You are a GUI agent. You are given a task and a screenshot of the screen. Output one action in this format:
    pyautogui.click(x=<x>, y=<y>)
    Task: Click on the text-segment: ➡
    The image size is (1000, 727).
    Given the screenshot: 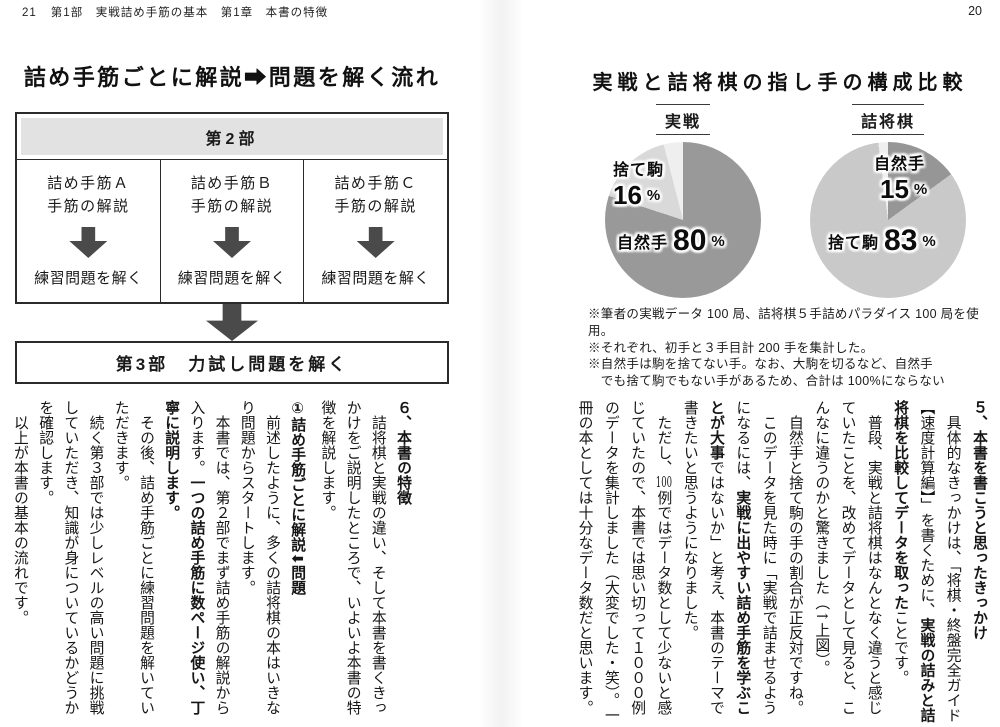 What is the action you would take?
    pyautogui.click(x=297, y=559)
    